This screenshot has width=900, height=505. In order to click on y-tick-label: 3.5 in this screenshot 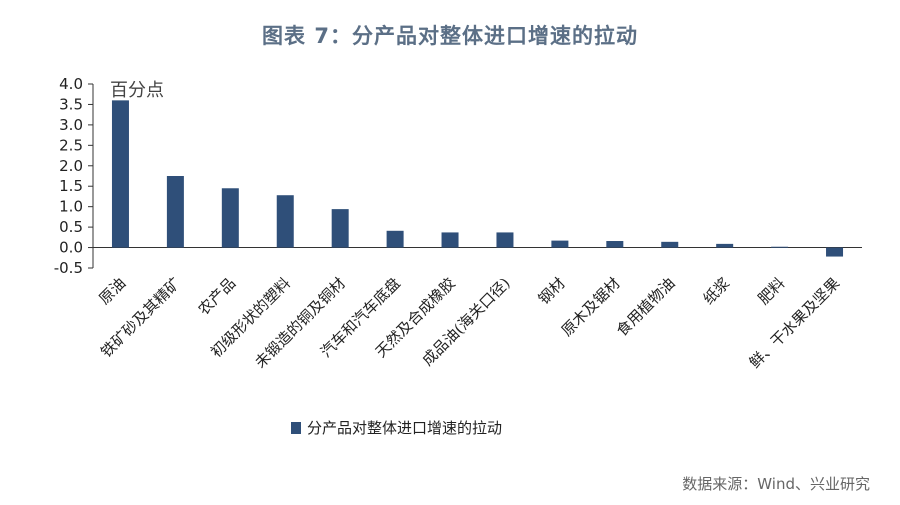, I will do `click(71, 104)`.